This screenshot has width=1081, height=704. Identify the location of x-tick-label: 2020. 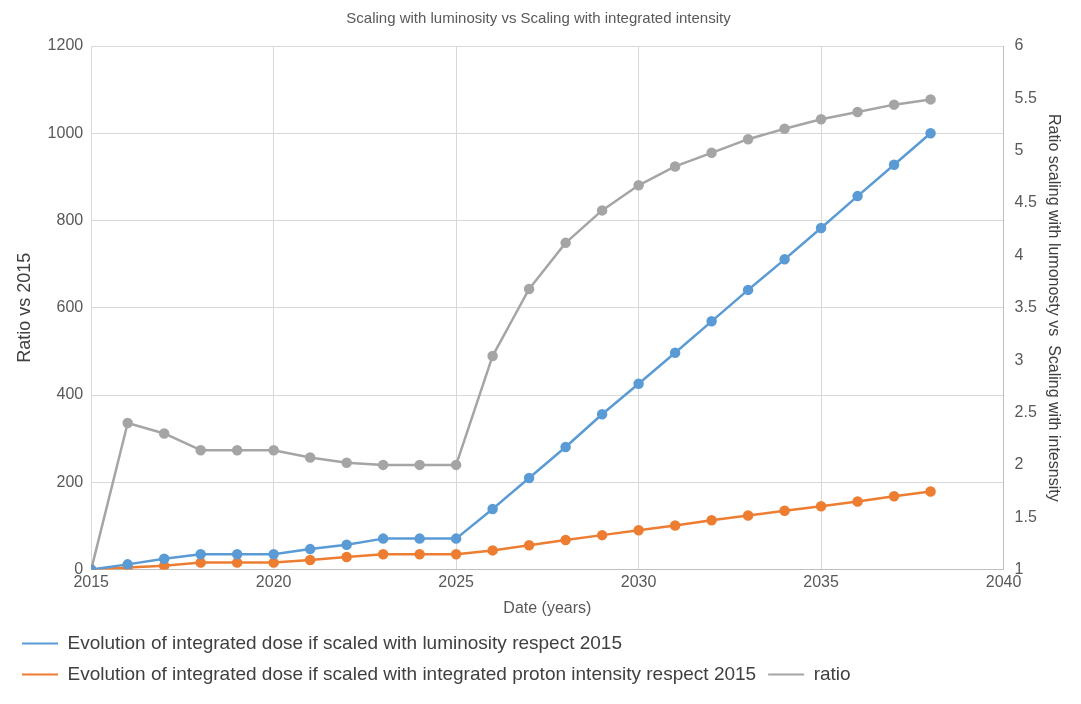
(273, 581).